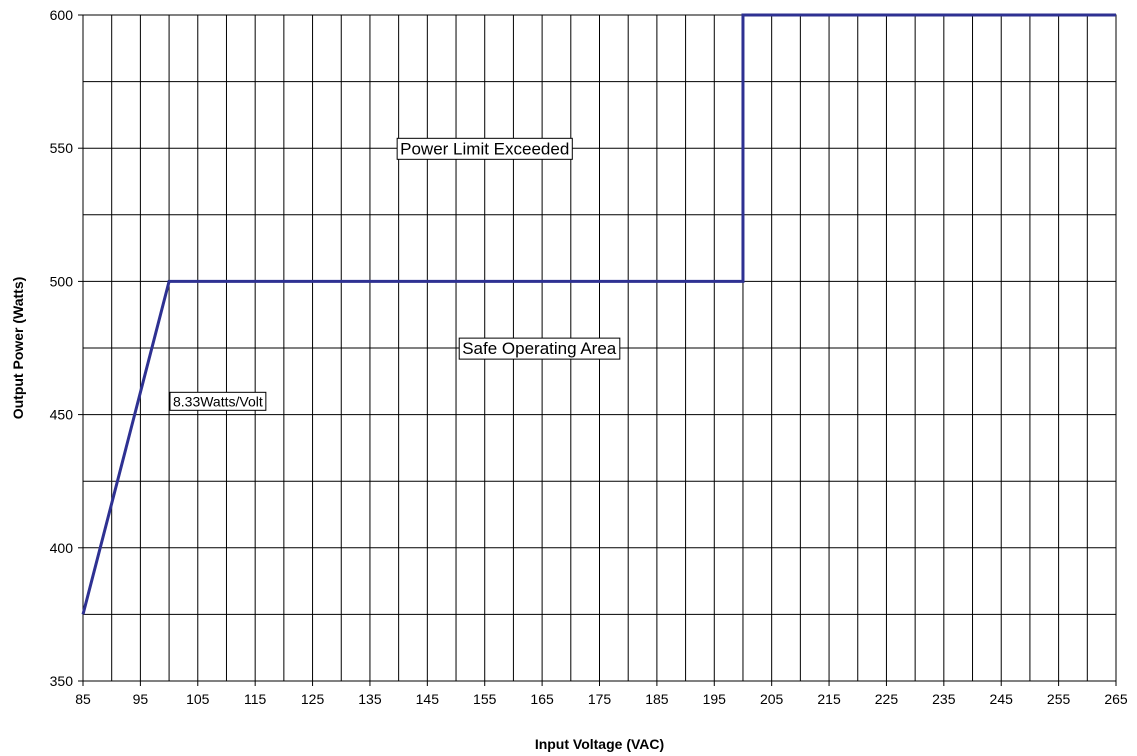 The height and width of the screenshot is (756, 1137). Describe the element at coordinates (599, 744) in the screenshot. I see `x-axis-title: Input Voltage (VAC)` at that location.